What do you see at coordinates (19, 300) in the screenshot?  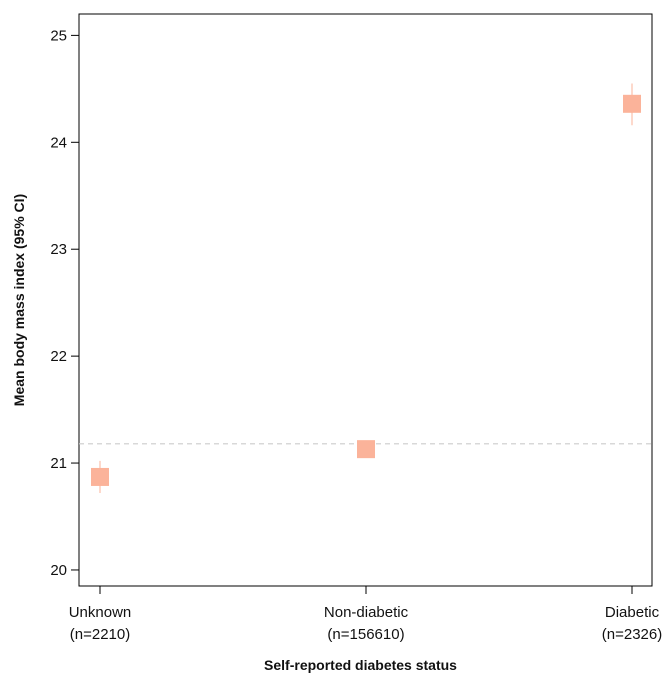 I see `y-axis-title: Mean body mass index (95% CI)` at bounding box center [19, 300].